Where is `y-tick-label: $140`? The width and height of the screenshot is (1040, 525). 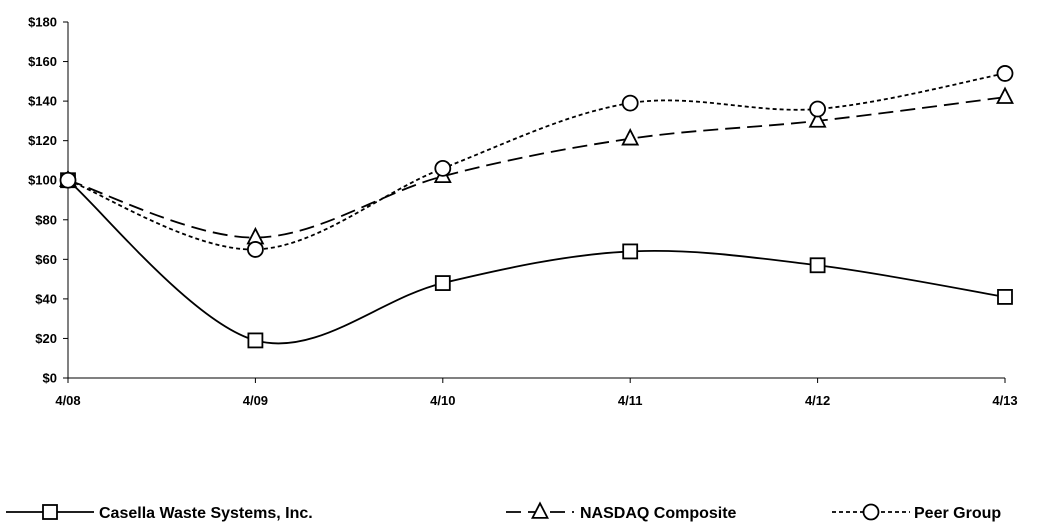 y-tick-label: $140 is located at coordinates (42, 101).